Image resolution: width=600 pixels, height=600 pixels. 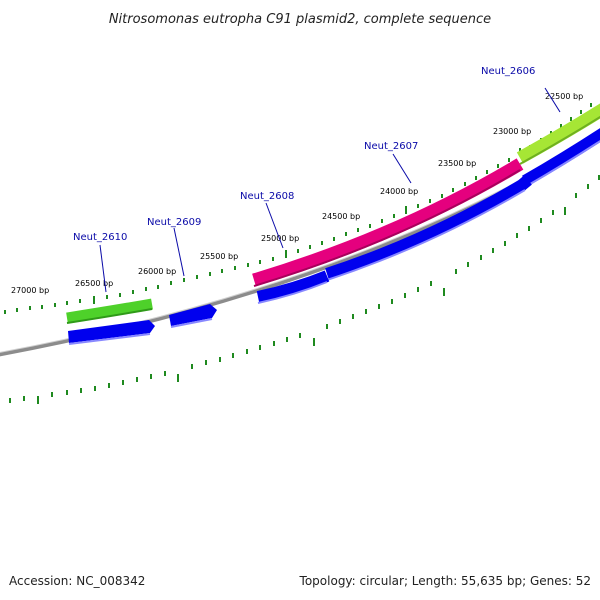 What do you see at coordinates (399, 191) in the screenshot?
I see `tick-label-24000: 24000 bp` at bounding box center [399, 191].